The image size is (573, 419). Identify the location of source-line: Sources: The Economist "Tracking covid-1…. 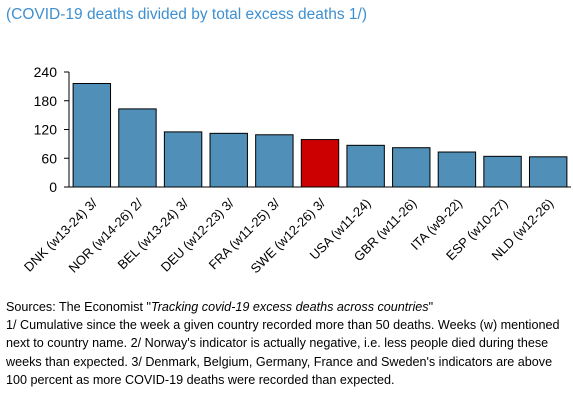
(287, 307).